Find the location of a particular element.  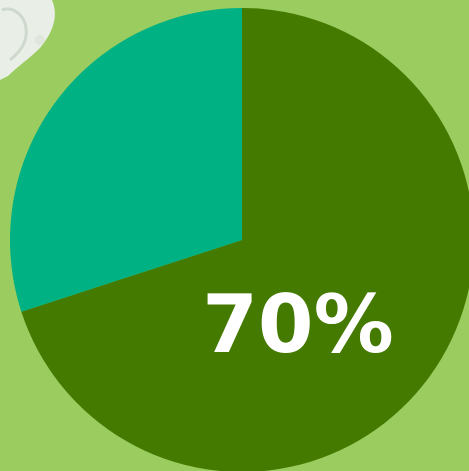

pie-data-labels: 70% is located at coordinates (297, 324).